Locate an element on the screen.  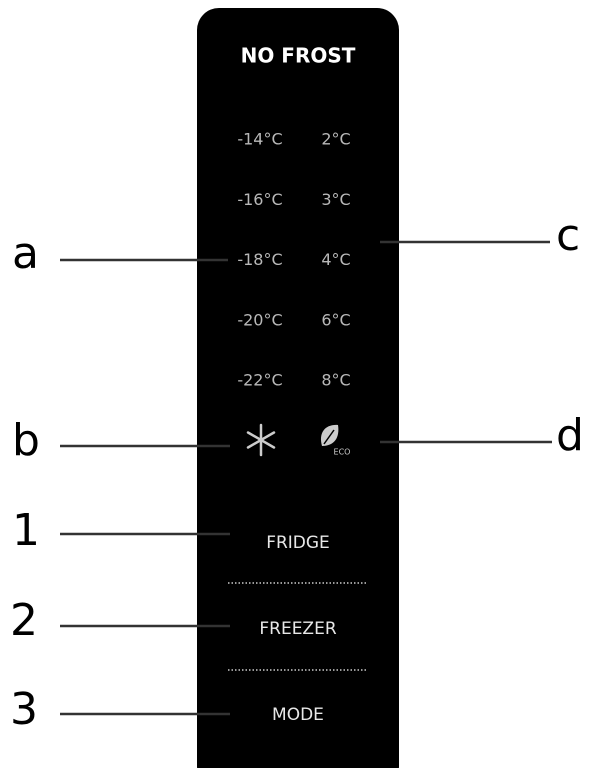
brand: NO FROST is located at coordinates (298, 56).